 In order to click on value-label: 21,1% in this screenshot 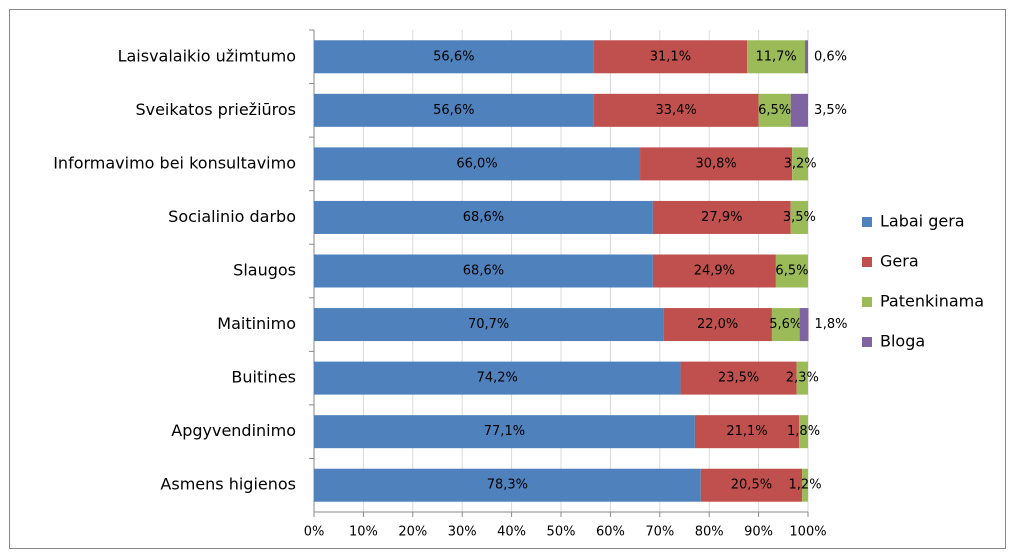, I will do `click(746, 431)`.